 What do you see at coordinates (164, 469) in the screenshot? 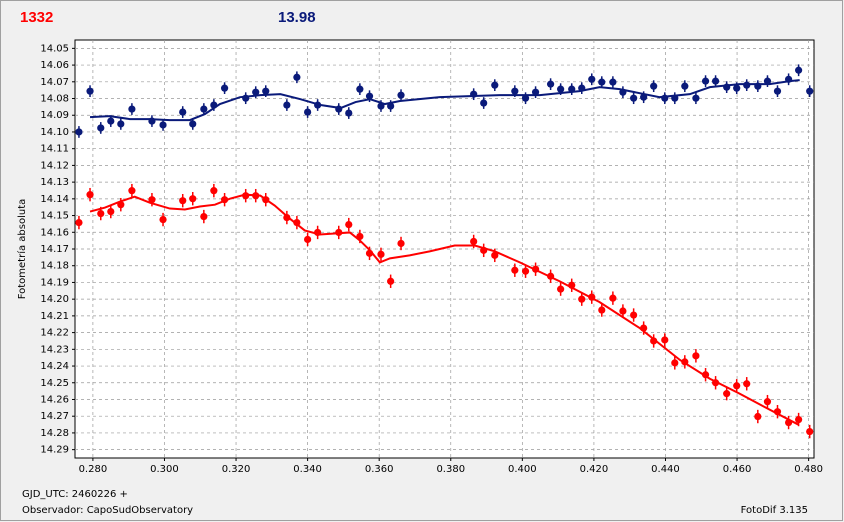
I see `x-tick-label: 0.300` at bounding box center [164, 469].